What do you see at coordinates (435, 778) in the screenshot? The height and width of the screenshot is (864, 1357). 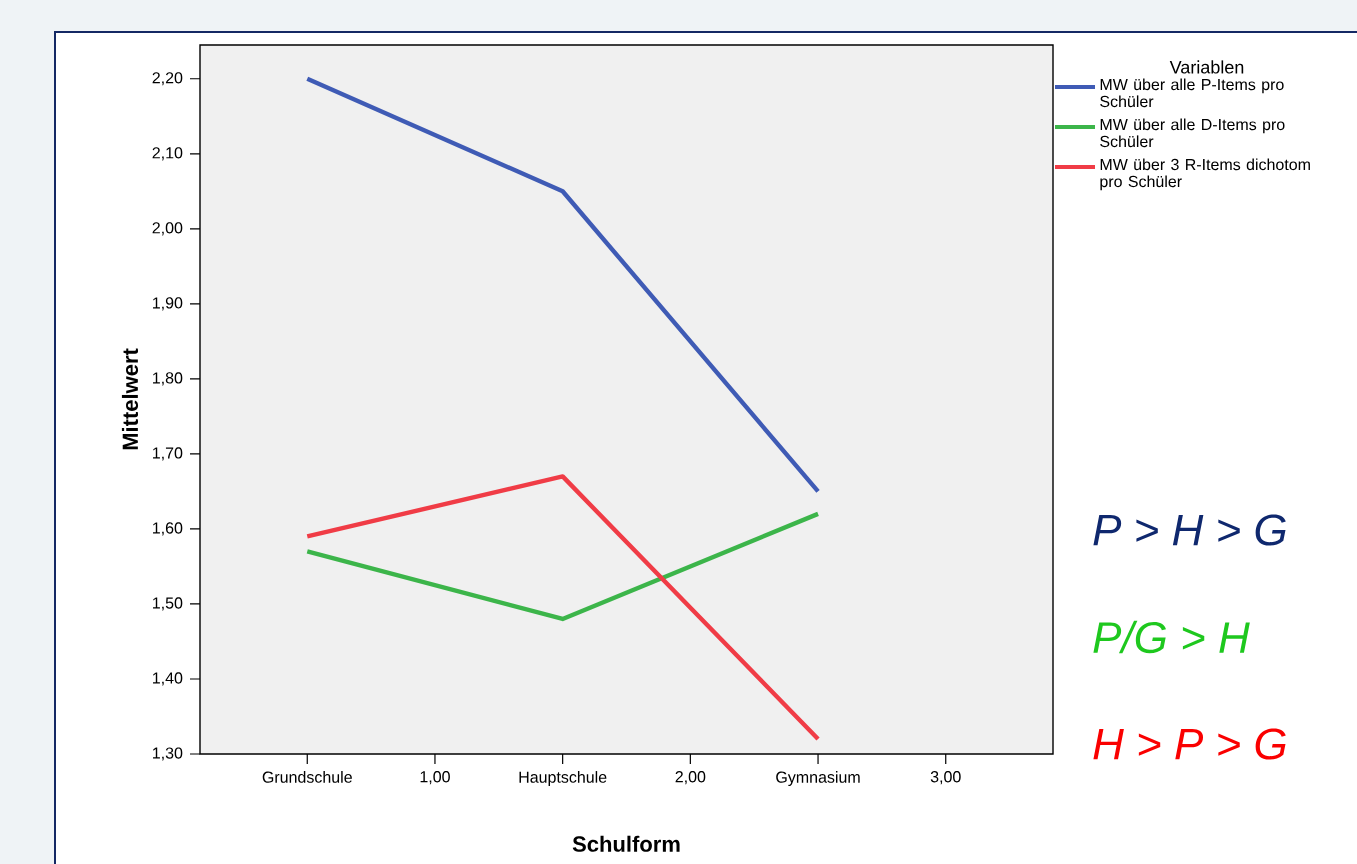 I see `x-tick-label: 1,00` at bounding box center [435, 778].